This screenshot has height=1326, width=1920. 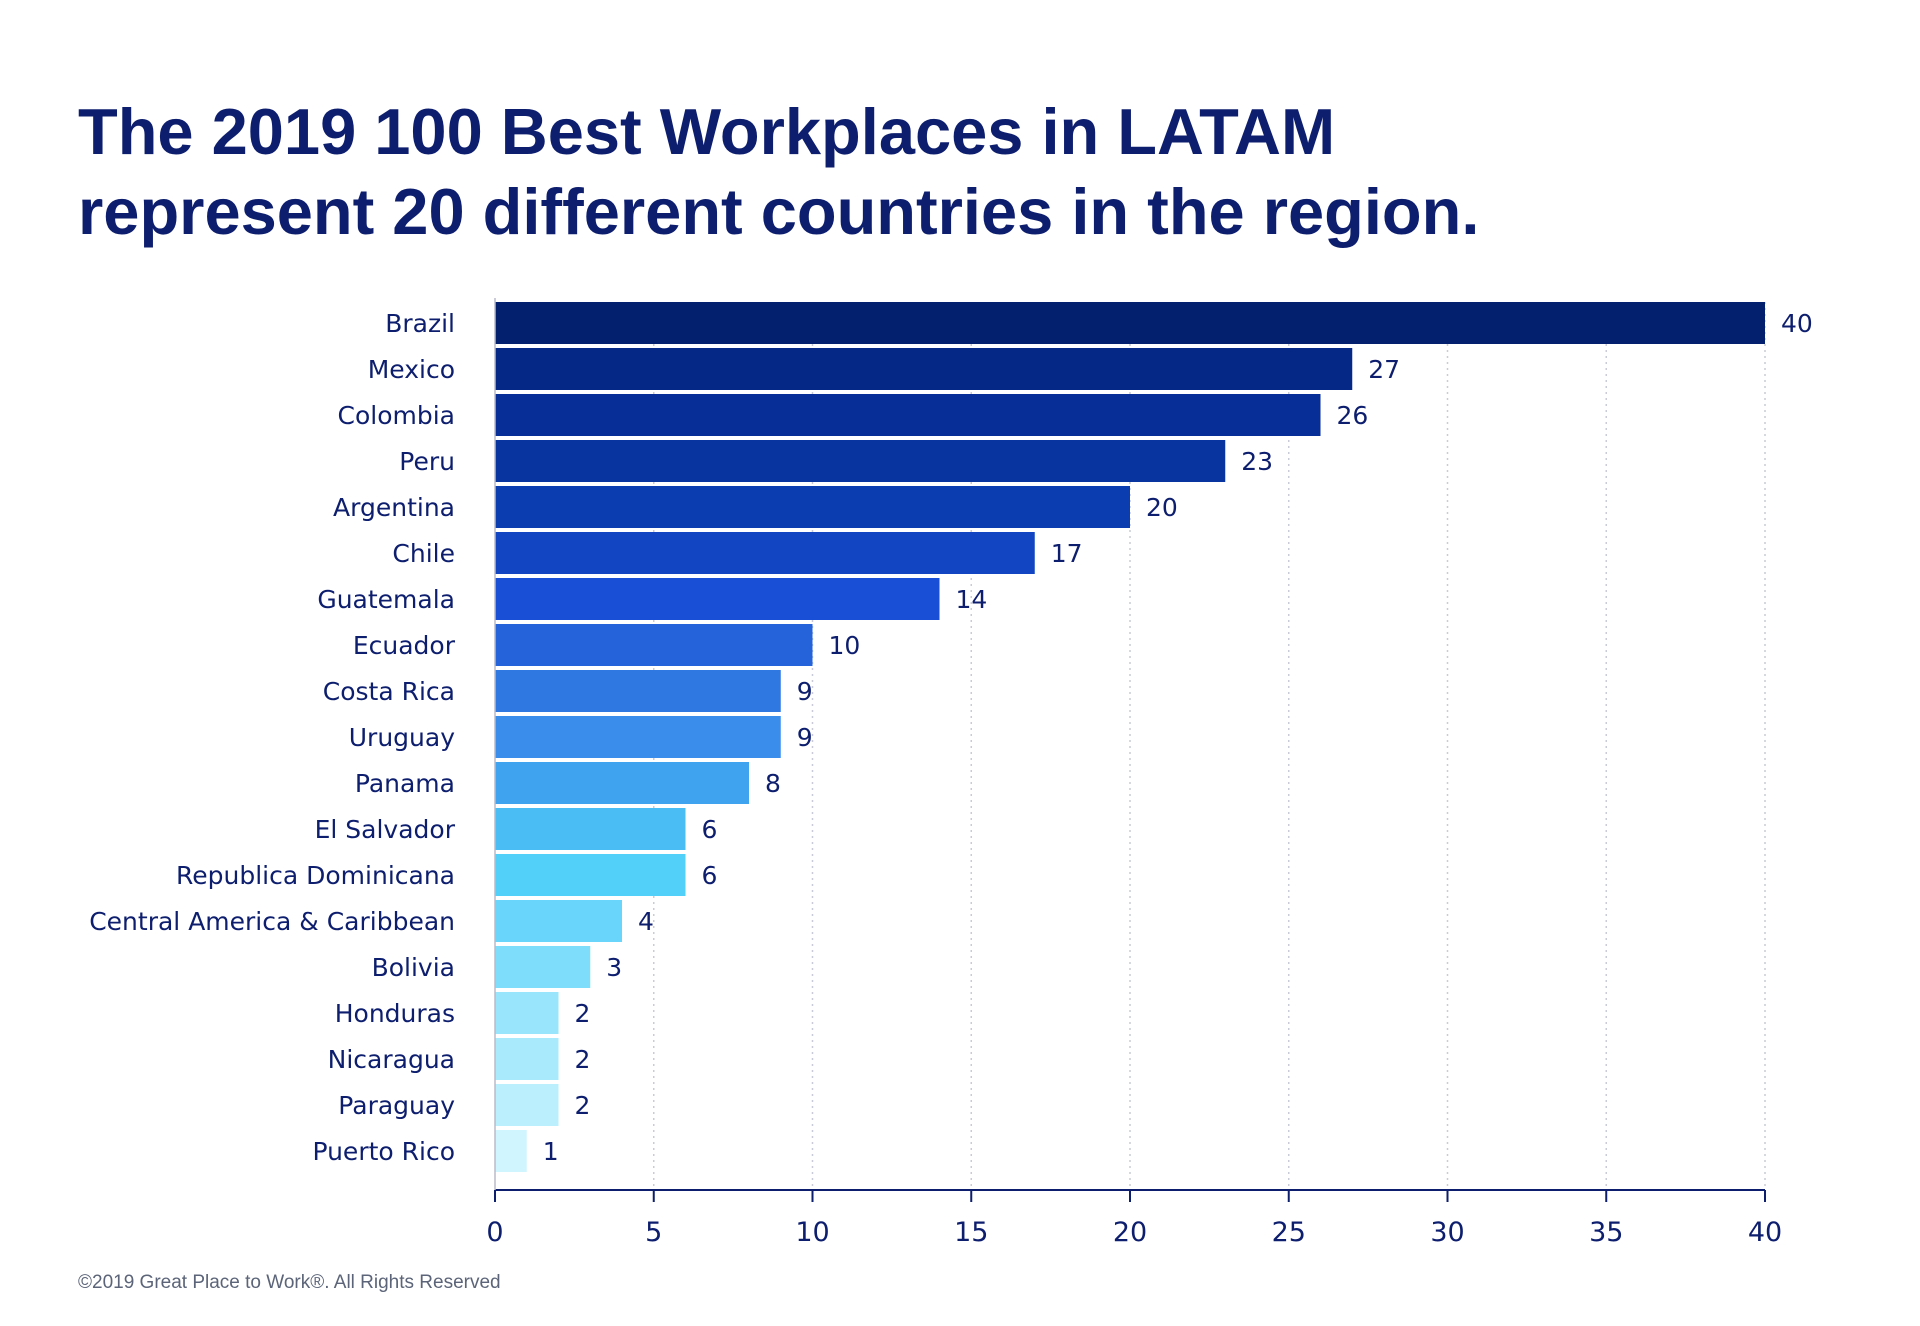 What do you see at coordinates (1289, 1232) in the screenshot?
I see `x-tick-label: 25` at bounding box center [1289, 1232].